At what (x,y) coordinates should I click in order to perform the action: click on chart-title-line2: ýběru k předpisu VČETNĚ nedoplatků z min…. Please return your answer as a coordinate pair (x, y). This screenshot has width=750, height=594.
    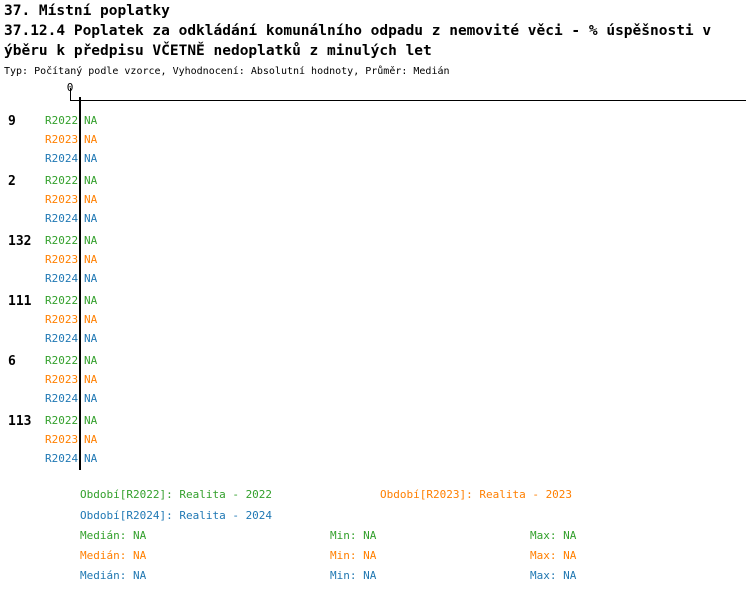
    Looking at the image, I should click on (218, 51).